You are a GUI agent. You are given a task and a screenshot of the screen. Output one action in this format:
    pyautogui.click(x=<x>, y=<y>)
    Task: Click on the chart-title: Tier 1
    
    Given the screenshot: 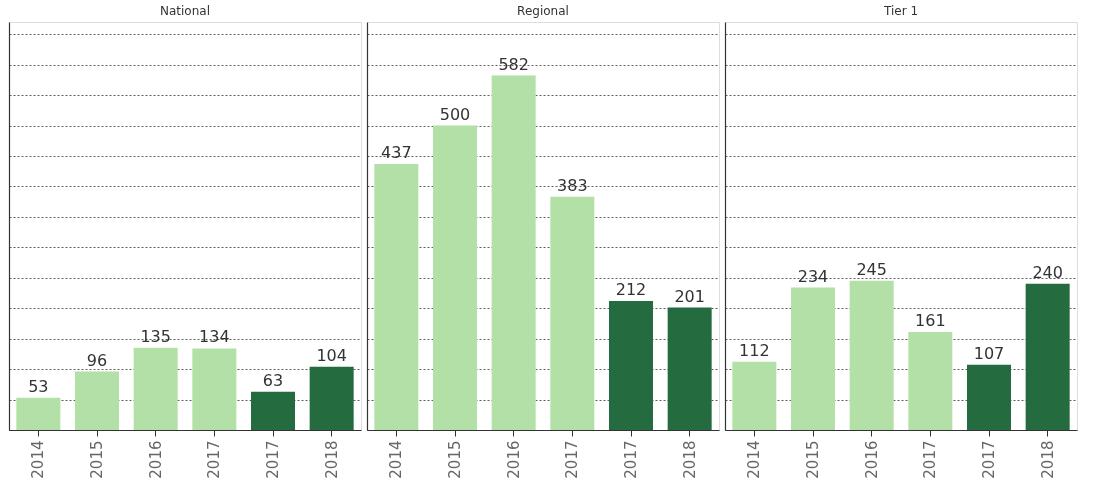 What is the action you would take?
    pyautogui.click(x=900, y=11)
    